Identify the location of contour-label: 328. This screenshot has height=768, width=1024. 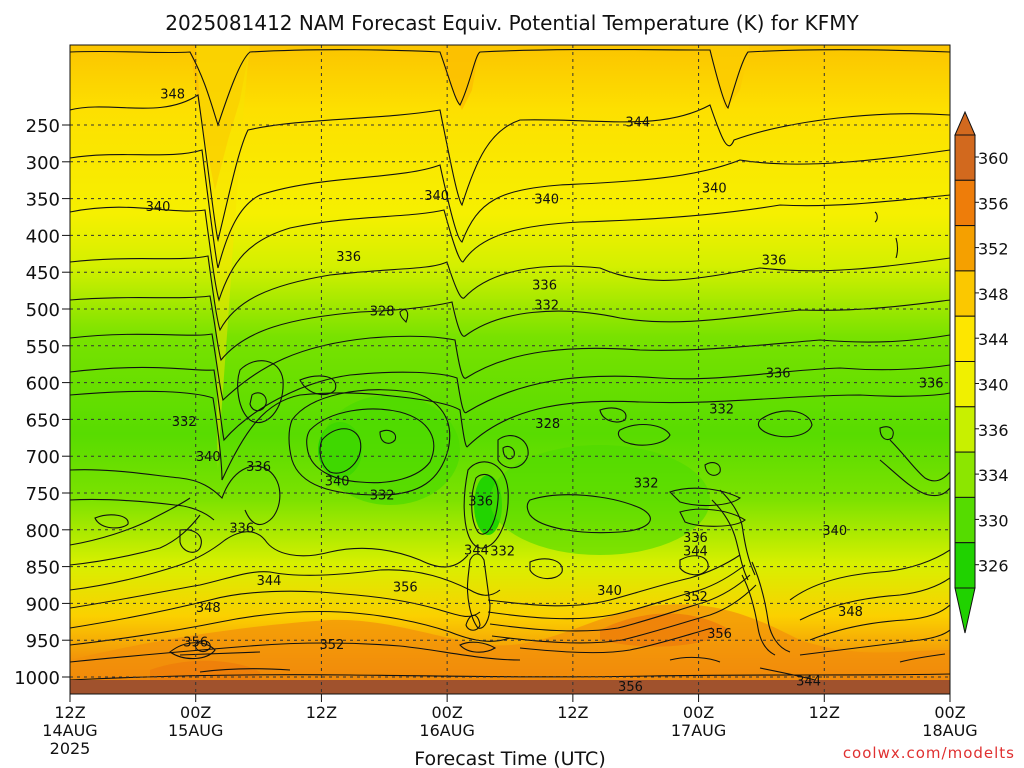
(547, 424).